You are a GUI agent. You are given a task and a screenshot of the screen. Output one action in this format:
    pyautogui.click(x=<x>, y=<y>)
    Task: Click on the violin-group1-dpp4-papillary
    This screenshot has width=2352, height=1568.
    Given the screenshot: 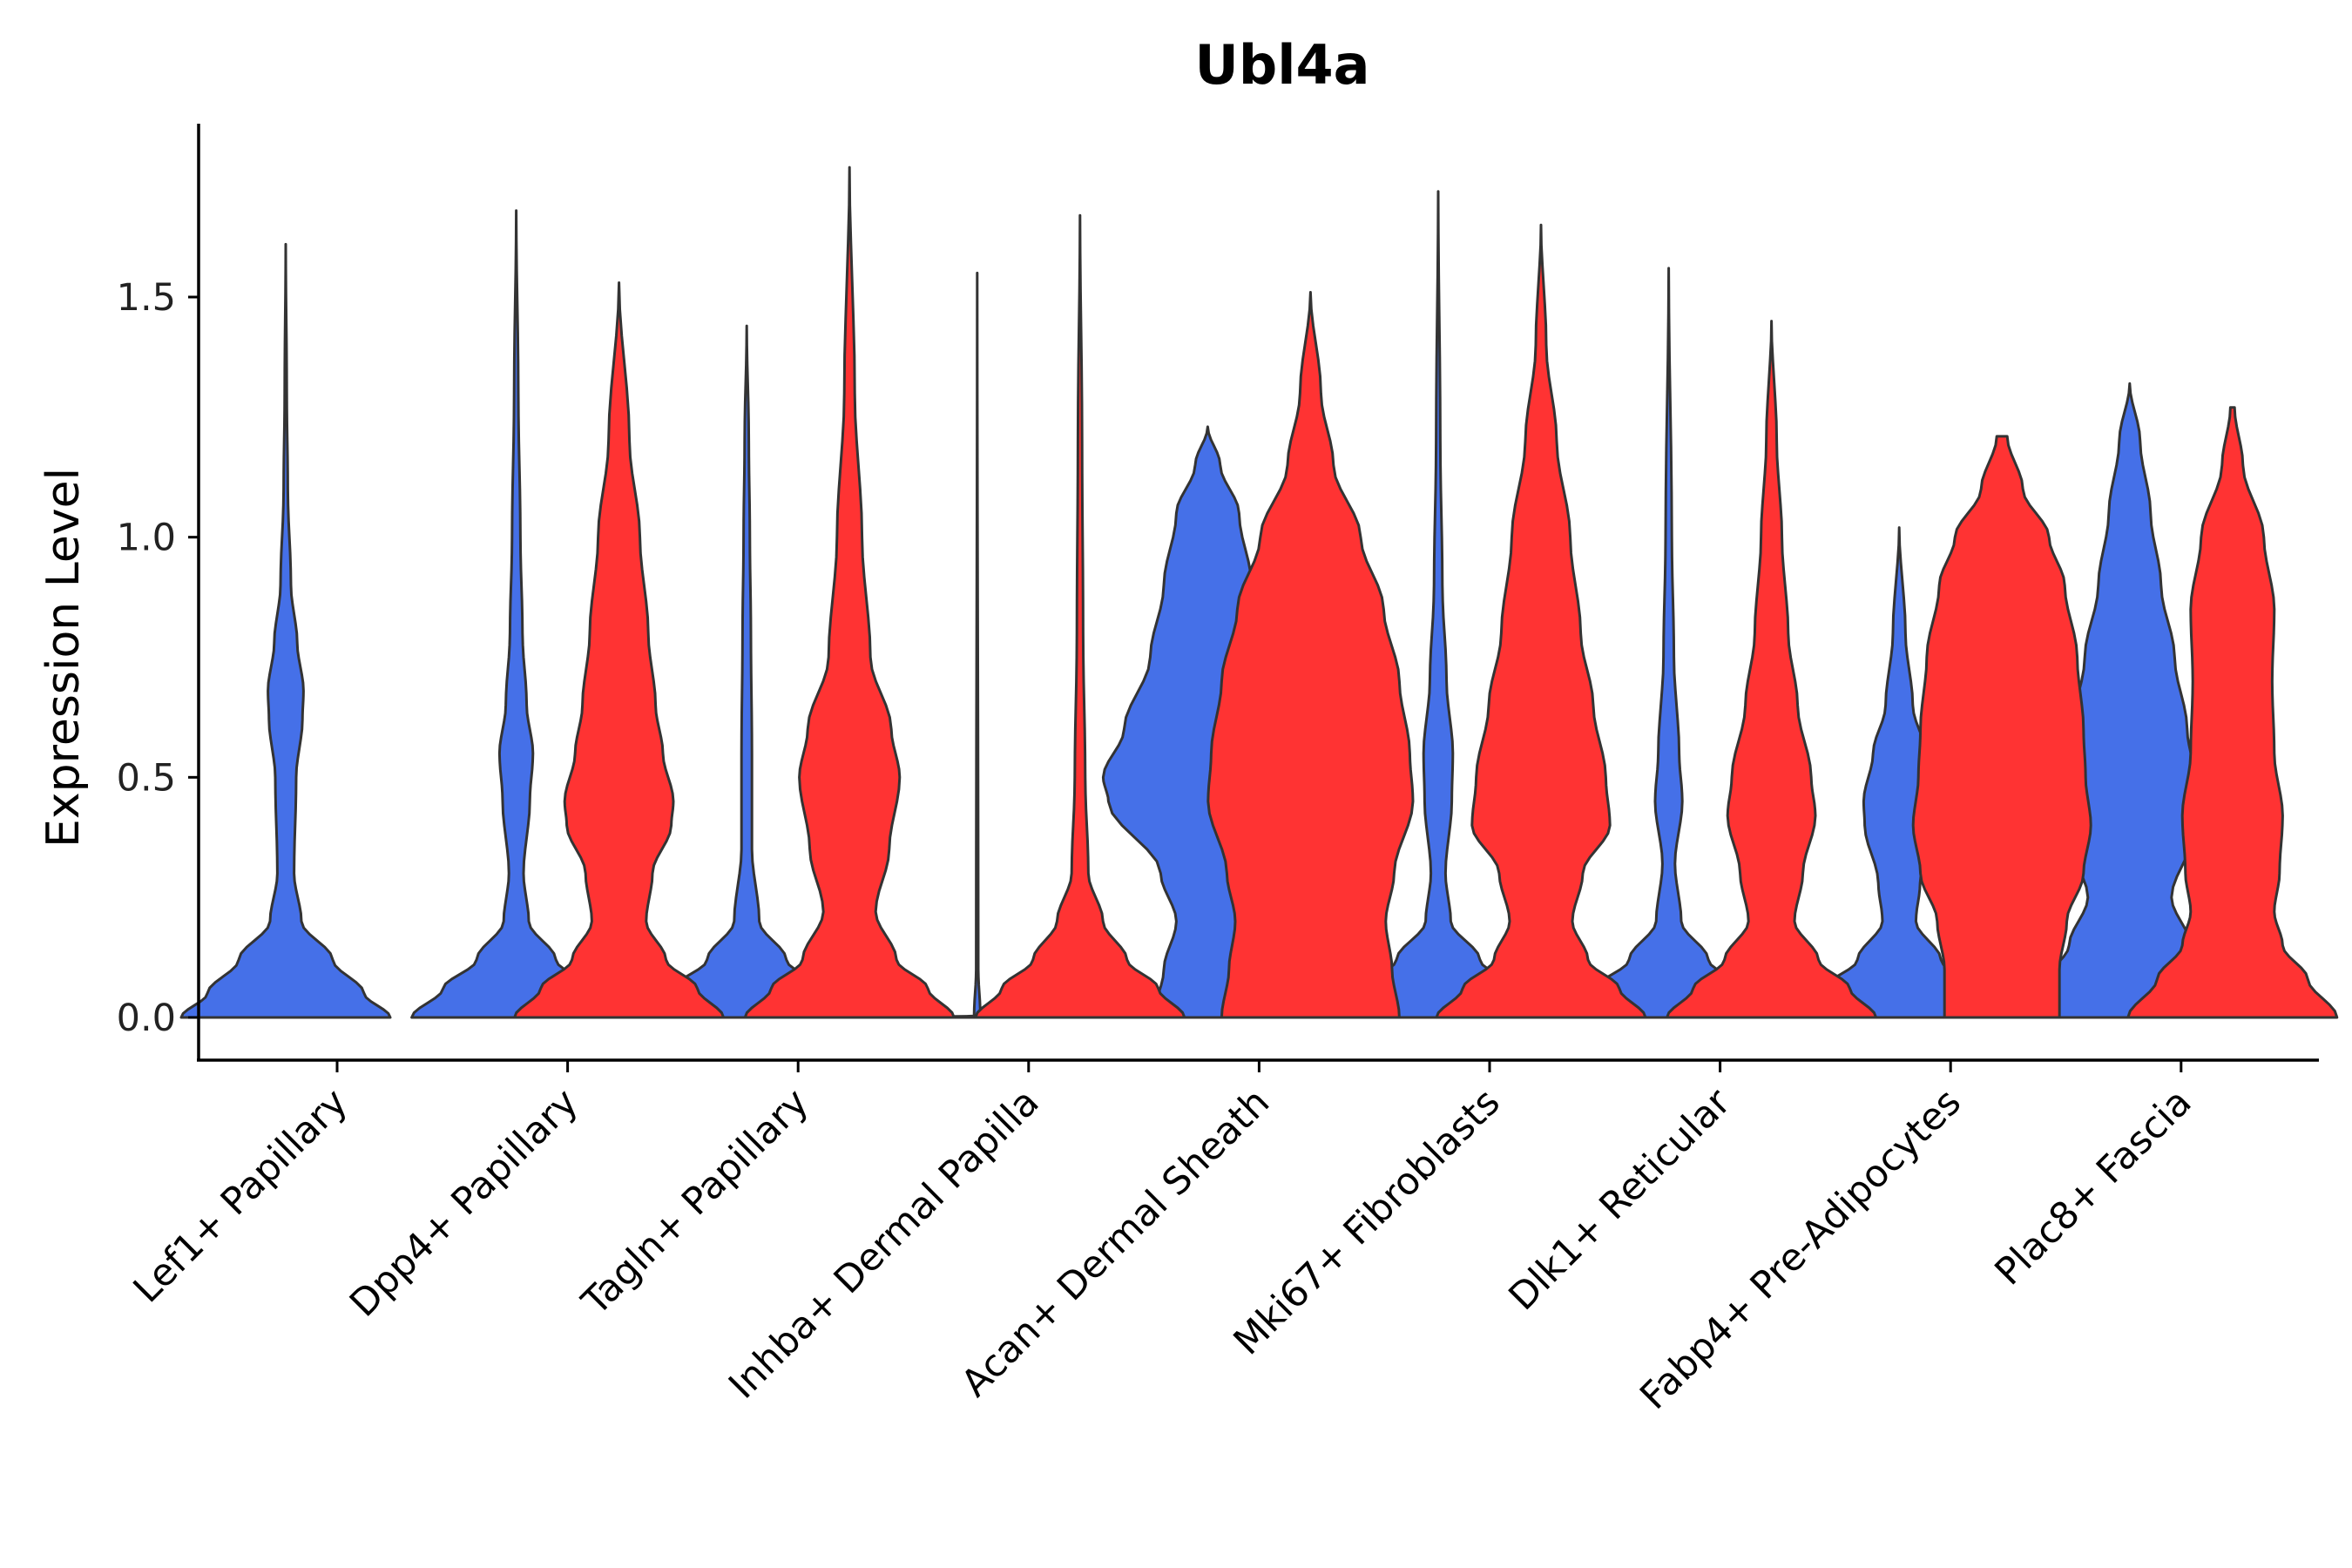 What is the action you would take?
    pyautogui.click(x=516, y=614)
    